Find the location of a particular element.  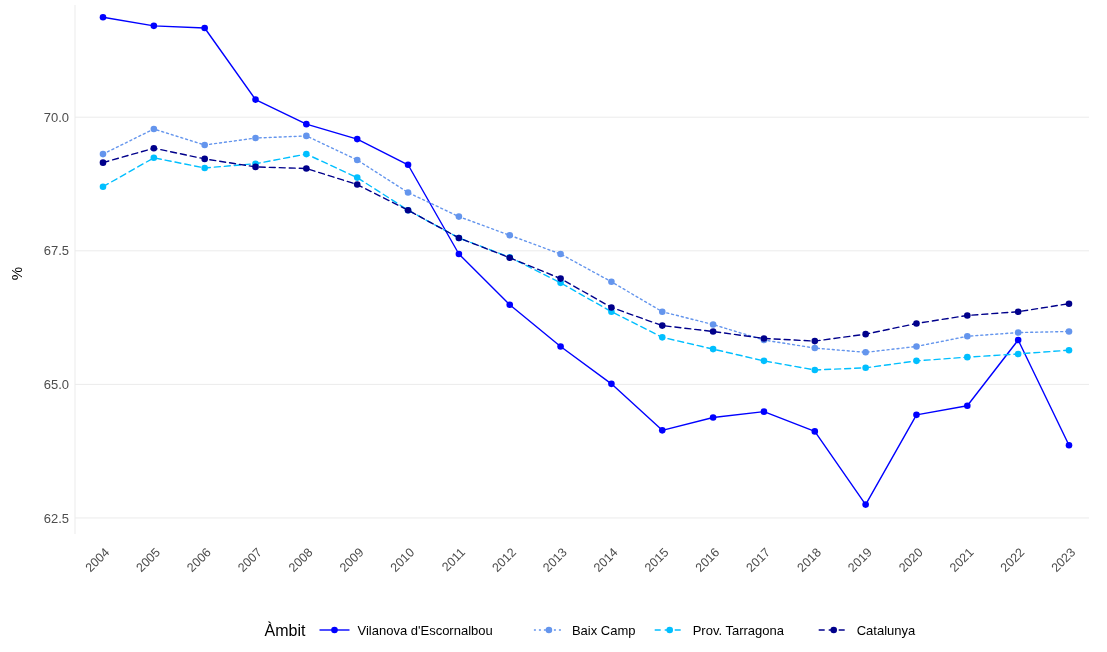

y-axis-title: % is located at coordinates (16, 273).